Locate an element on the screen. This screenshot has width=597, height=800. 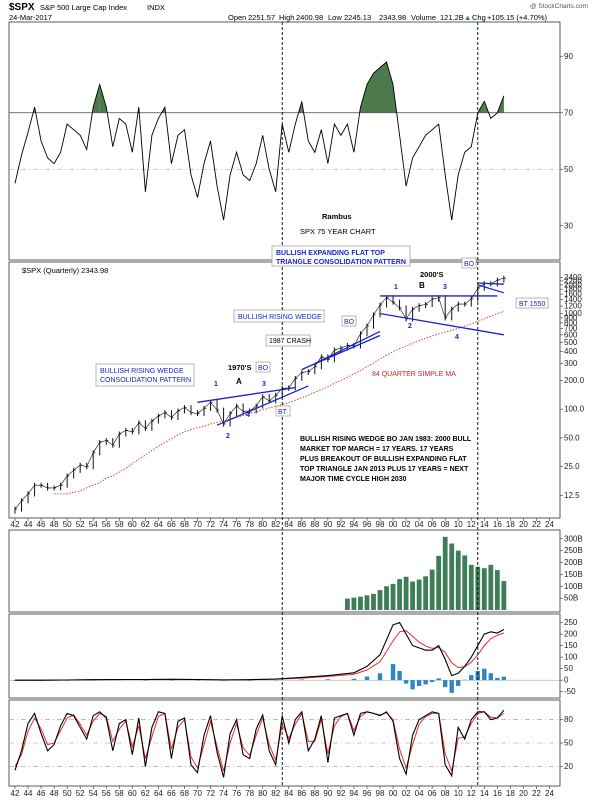
subtitle-label: SPX 75 YEAR CHART is located at coordinates (338, 231).